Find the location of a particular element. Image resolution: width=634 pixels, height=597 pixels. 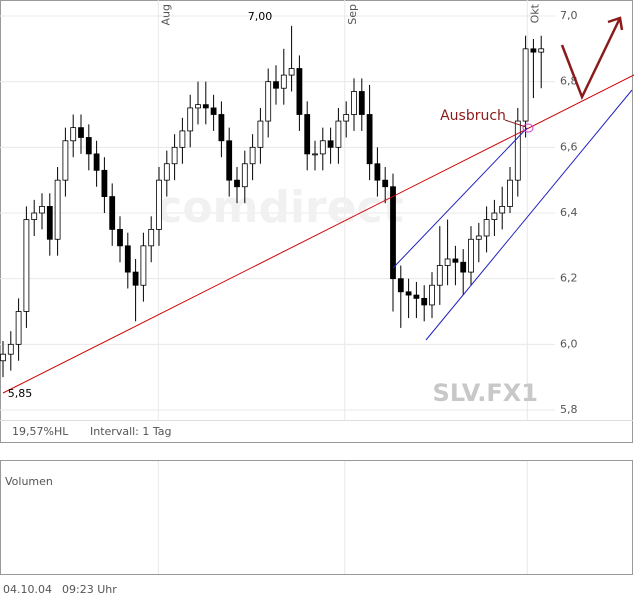

date: 04.10.04 is located at coordinates (27, 589).